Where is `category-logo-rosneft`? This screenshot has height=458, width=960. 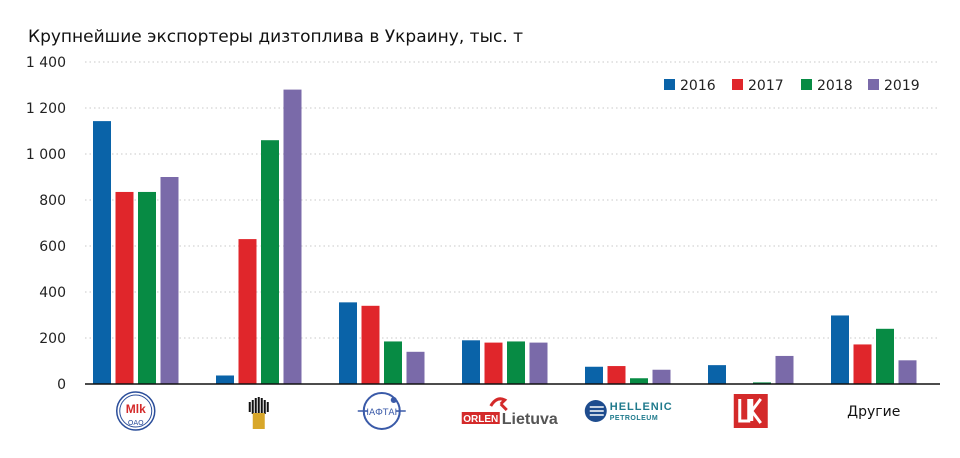 category-logo-rosneft is located at coordinates (258, 413).